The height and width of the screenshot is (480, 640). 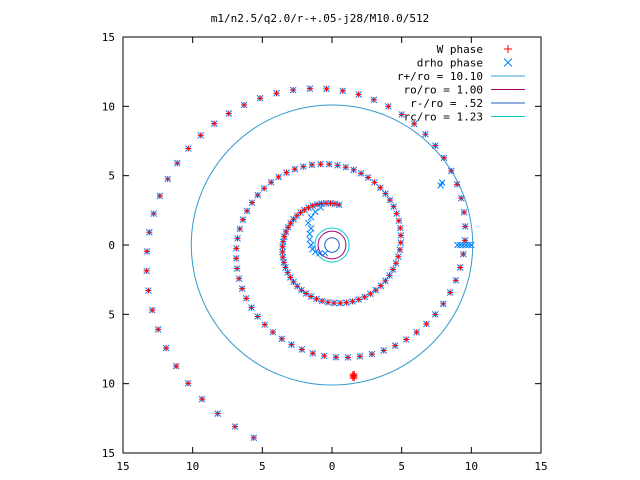 I want to click on x-tick-label: 10, so click(x=471, y=466).